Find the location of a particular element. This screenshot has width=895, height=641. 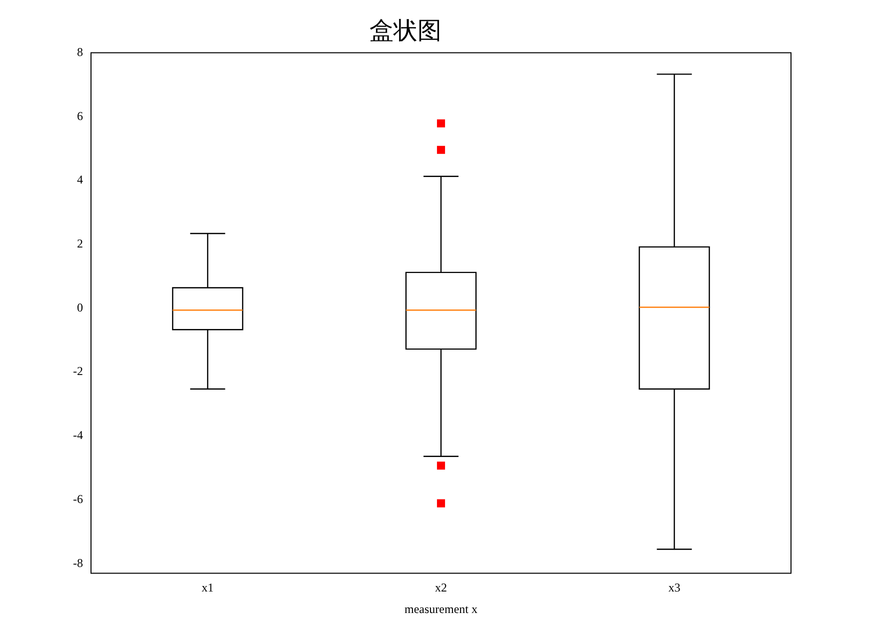

x-tick-label: x3 is located at coordinates (674, 587).